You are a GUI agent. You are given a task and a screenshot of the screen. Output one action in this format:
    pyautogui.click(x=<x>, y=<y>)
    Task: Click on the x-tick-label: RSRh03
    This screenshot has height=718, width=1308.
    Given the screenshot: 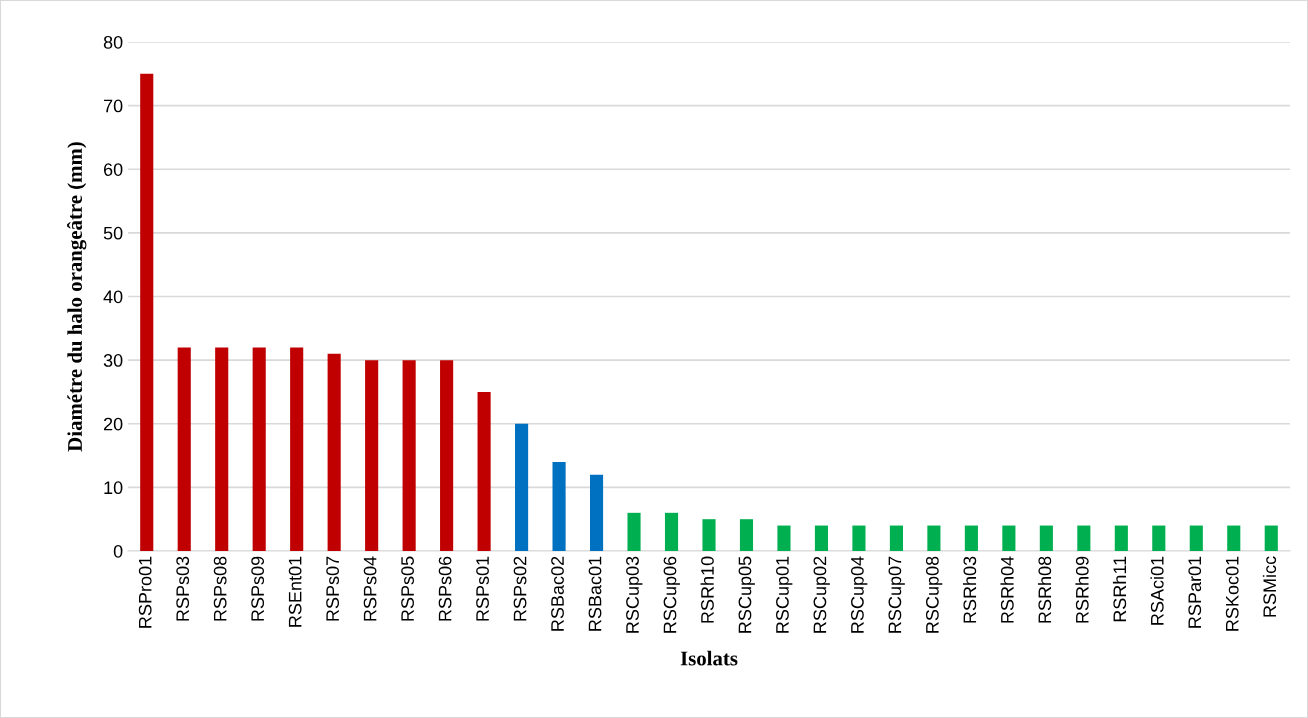 What is the action you would take?
    pyautogui.click(x=969, y=589)
    